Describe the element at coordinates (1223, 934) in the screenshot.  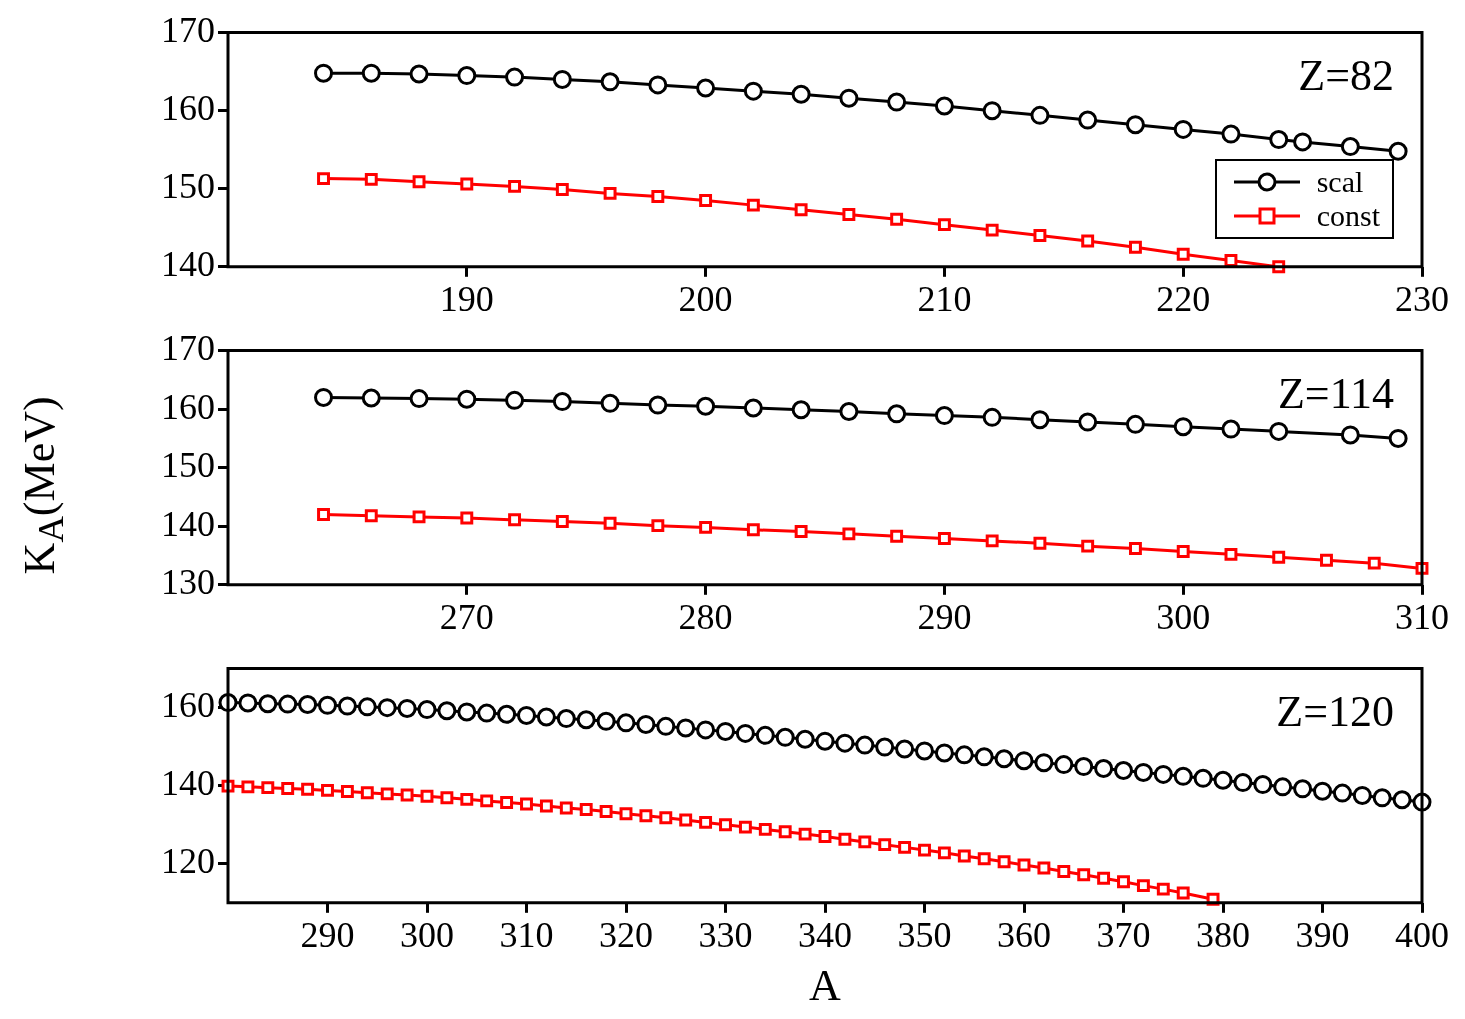
I see `x-tick-label: 380` at that location.